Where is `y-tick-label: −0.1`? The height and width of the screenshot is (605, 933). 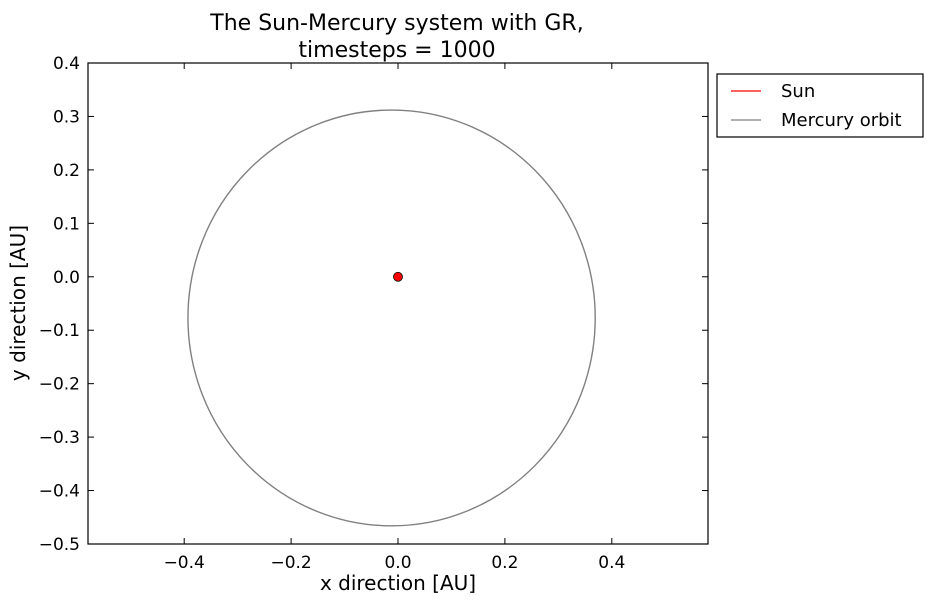 y-tick-label: −0.1 is located at coordinates (59, 331).